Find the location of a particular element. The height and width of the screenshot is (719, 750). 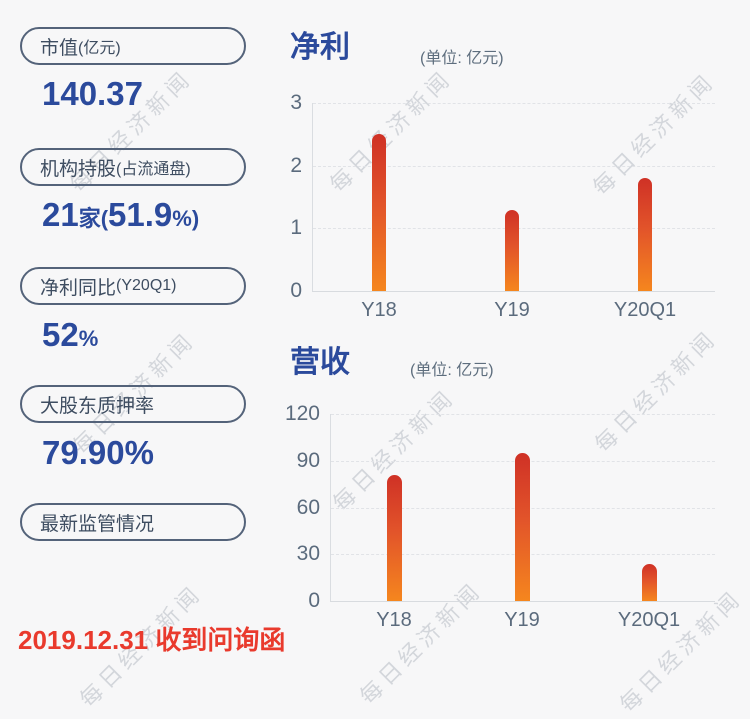

stat-pill-institutional-holding: 机构持股 (占流通盘) is located at coordinates (133, 167).